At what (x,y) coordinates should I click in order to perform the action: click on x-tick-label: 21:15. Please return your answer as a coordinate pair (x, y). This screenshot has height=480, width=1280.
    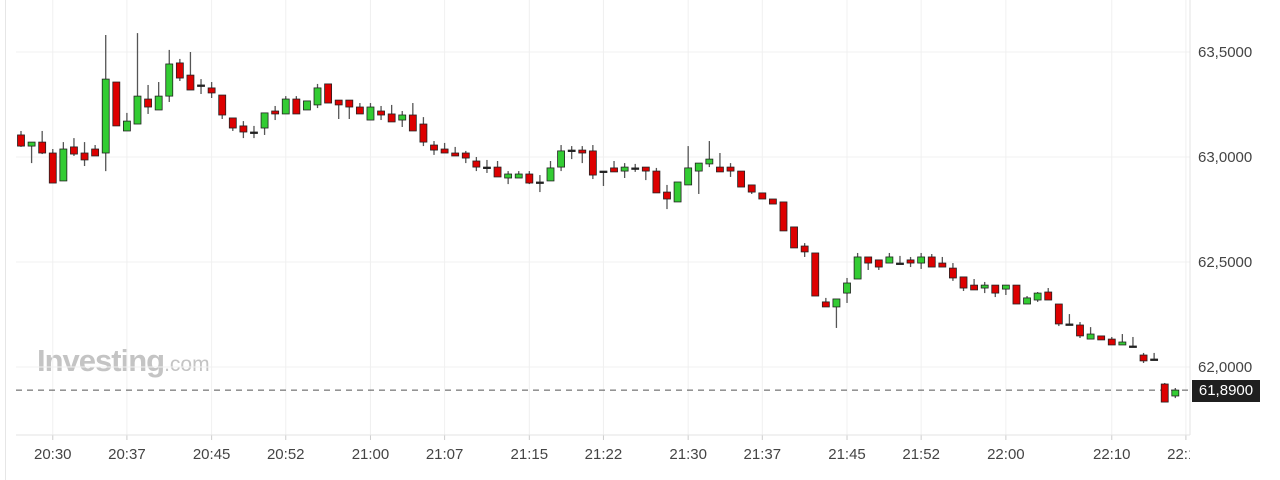
    Looking at the image, I should click on (530, 454).